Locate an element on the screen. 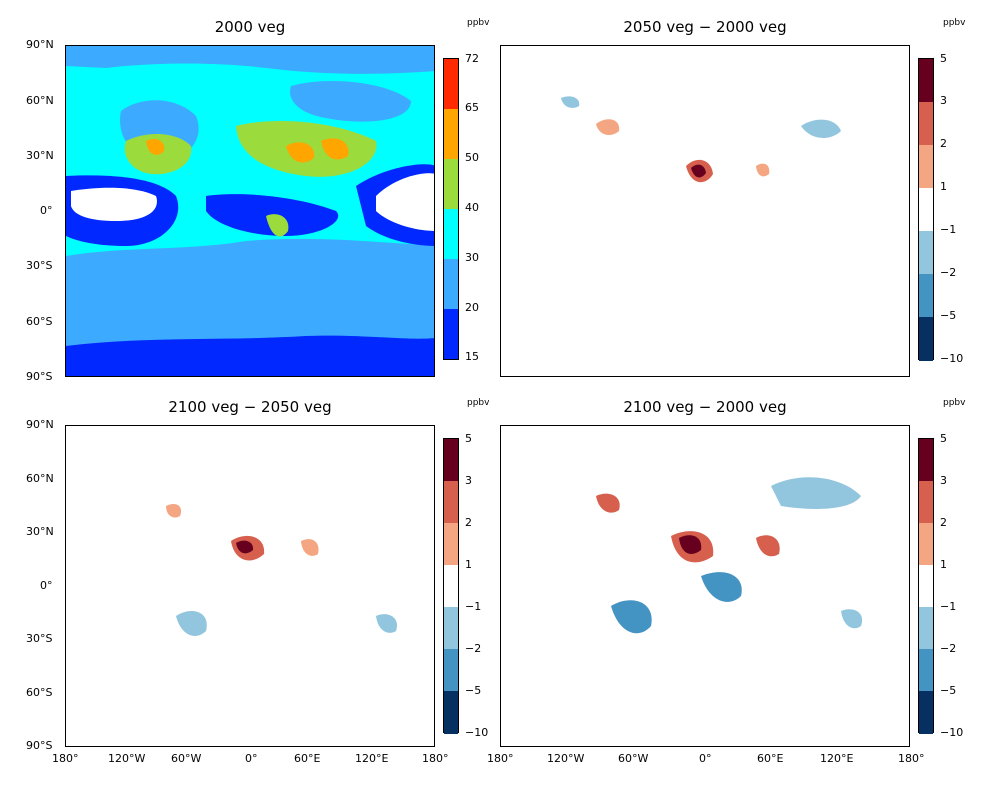 Image resolution: width=1000 pixels, height=800 pixels. lat-tick-label: 90°S is located at coordinates (39, 376).